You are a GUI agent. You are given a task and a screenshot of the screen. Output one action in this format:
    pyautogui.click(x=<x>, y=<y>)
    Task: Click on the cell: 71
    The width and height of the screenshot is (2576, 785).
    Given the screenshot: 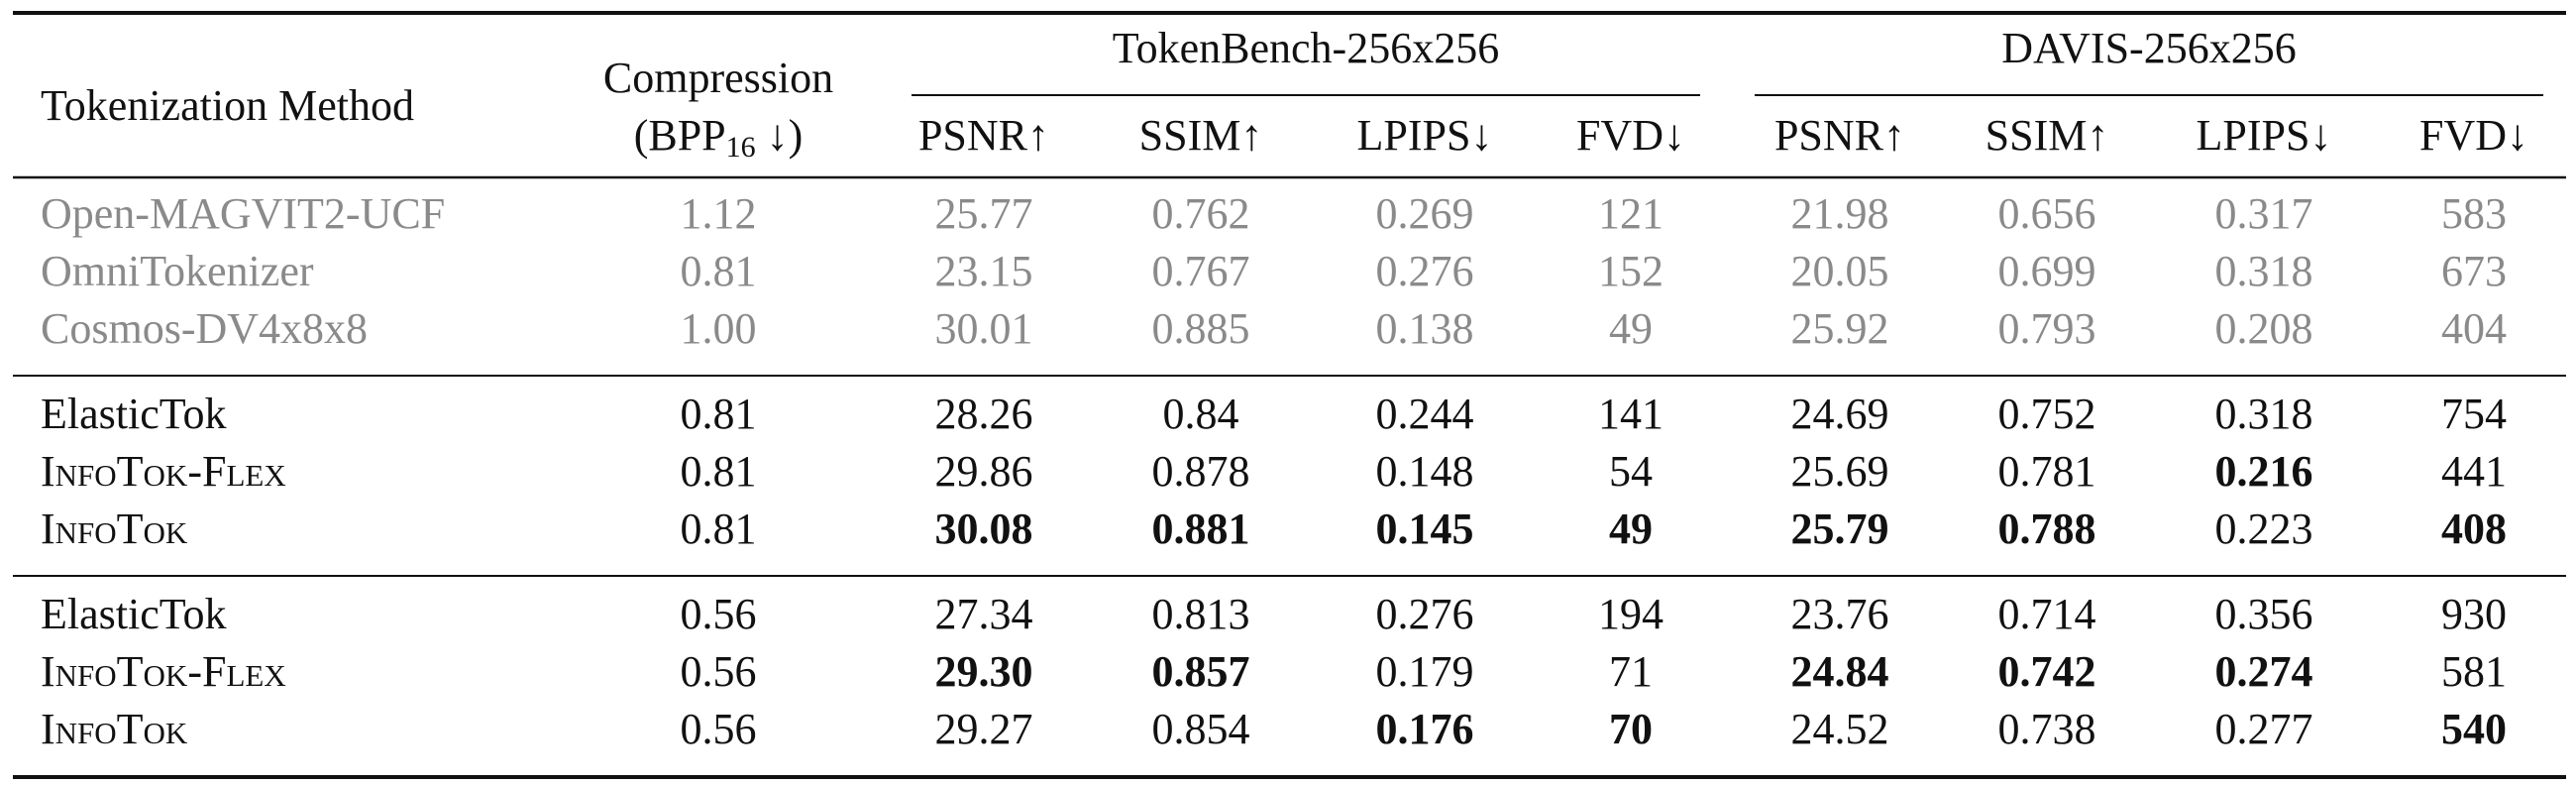 What is the action you would take?
    pyautogui.click(x=1631, y=671)
    